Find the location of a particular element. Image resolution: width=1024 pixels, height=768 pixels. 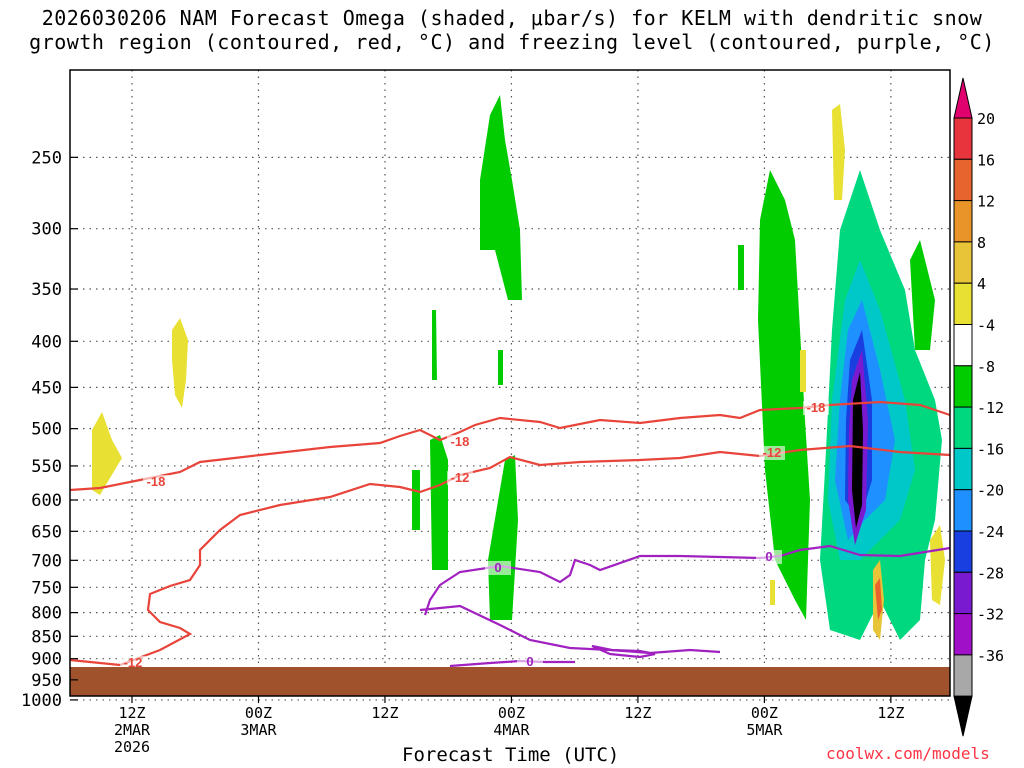

contour-label-isotherm-minus12-5: -12 is located at coordinates (772, 452).